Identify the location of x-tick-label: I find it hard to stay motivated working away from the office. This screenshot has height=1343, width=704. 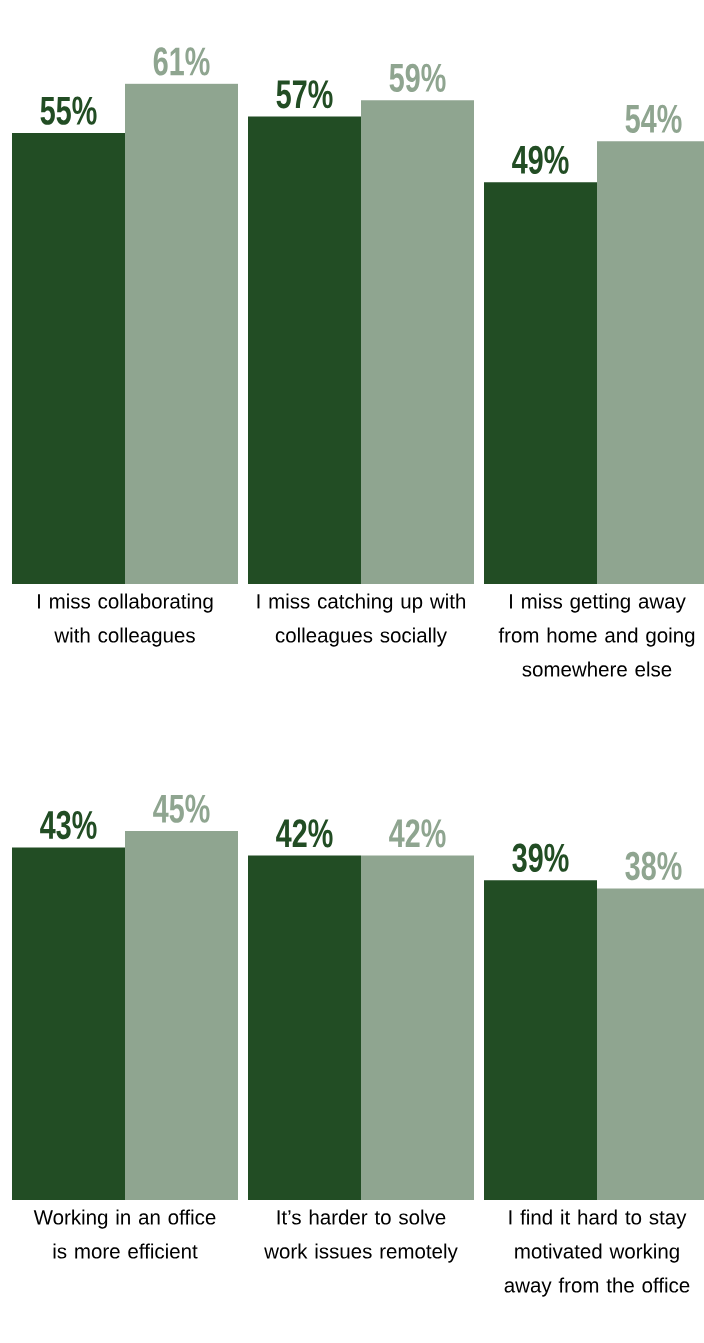
(597, 1253).